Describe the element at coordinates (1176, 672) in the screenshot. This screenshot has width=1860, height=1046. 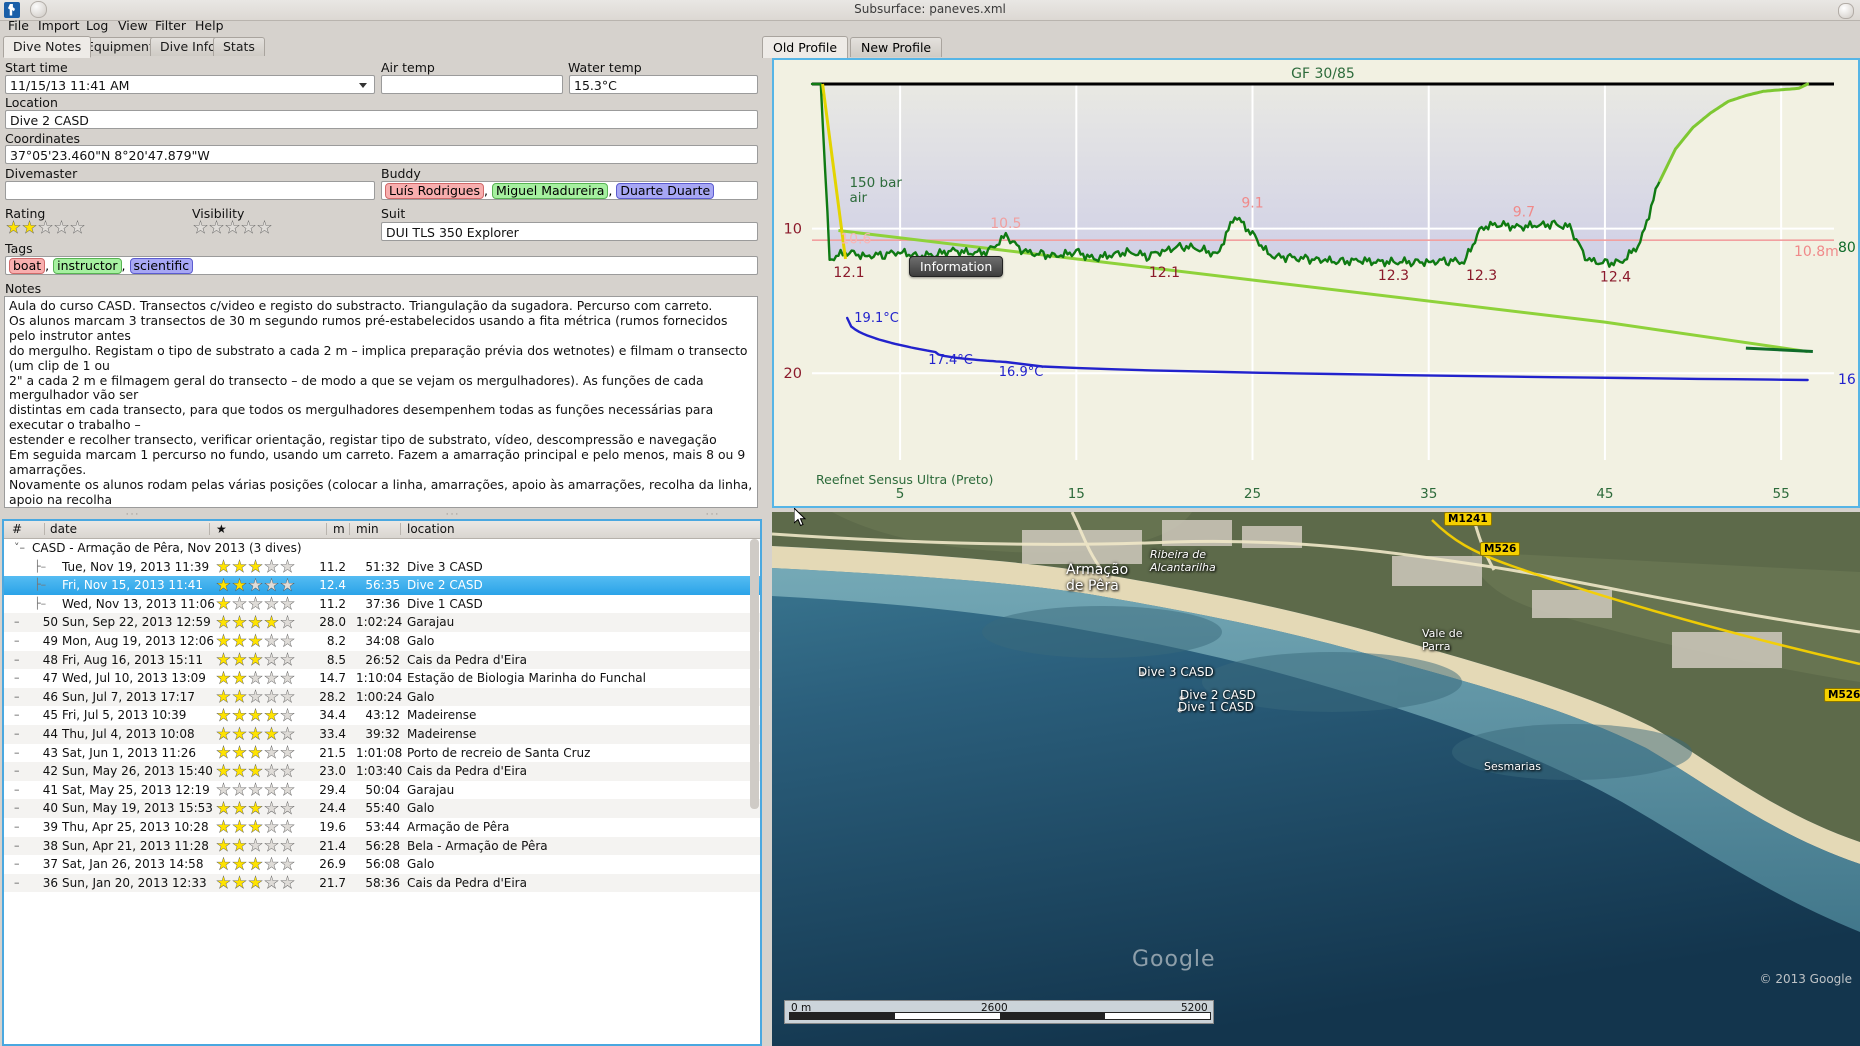
I see `map-marker-dive-3: Dive 3 CASD` at that location.